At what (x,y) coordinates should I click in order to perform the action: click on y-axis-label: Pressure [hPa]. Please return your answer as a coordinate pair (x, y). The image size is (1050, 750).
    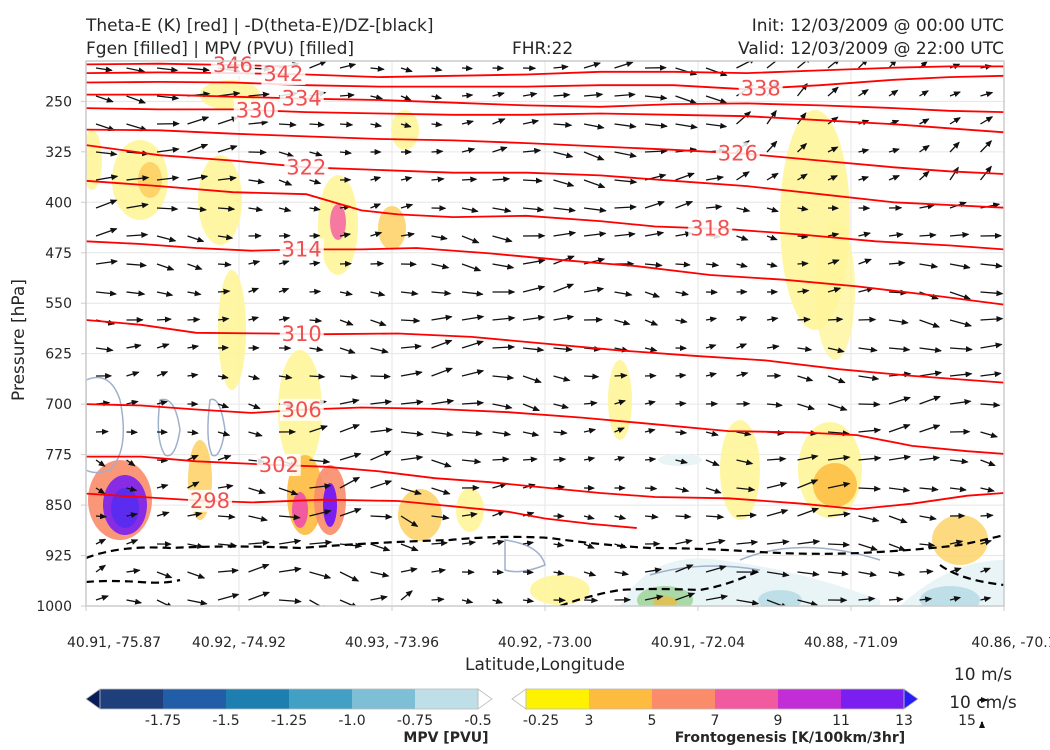
    Looking at the image, I should click on (19, 340).